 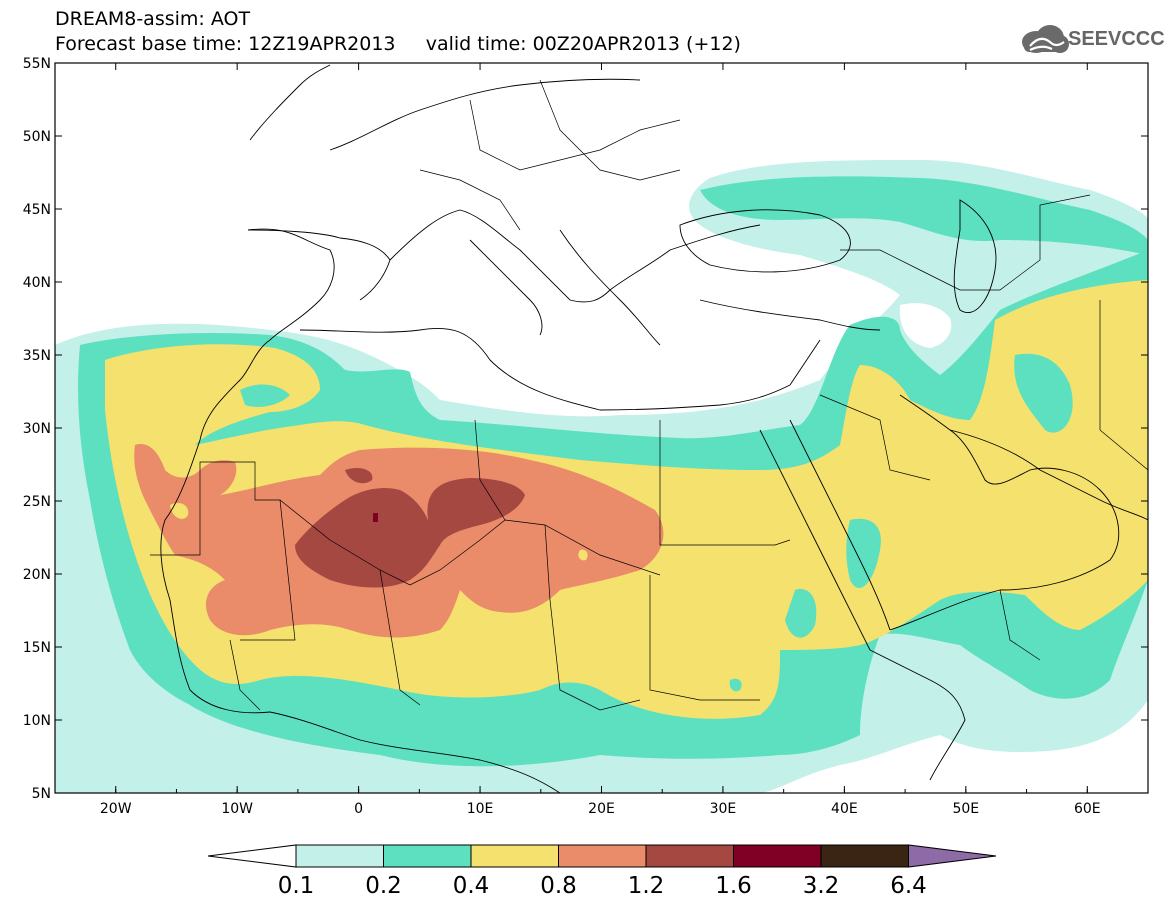 I want to click on colorbar-label: 6.4, so click(x=908, y=886).